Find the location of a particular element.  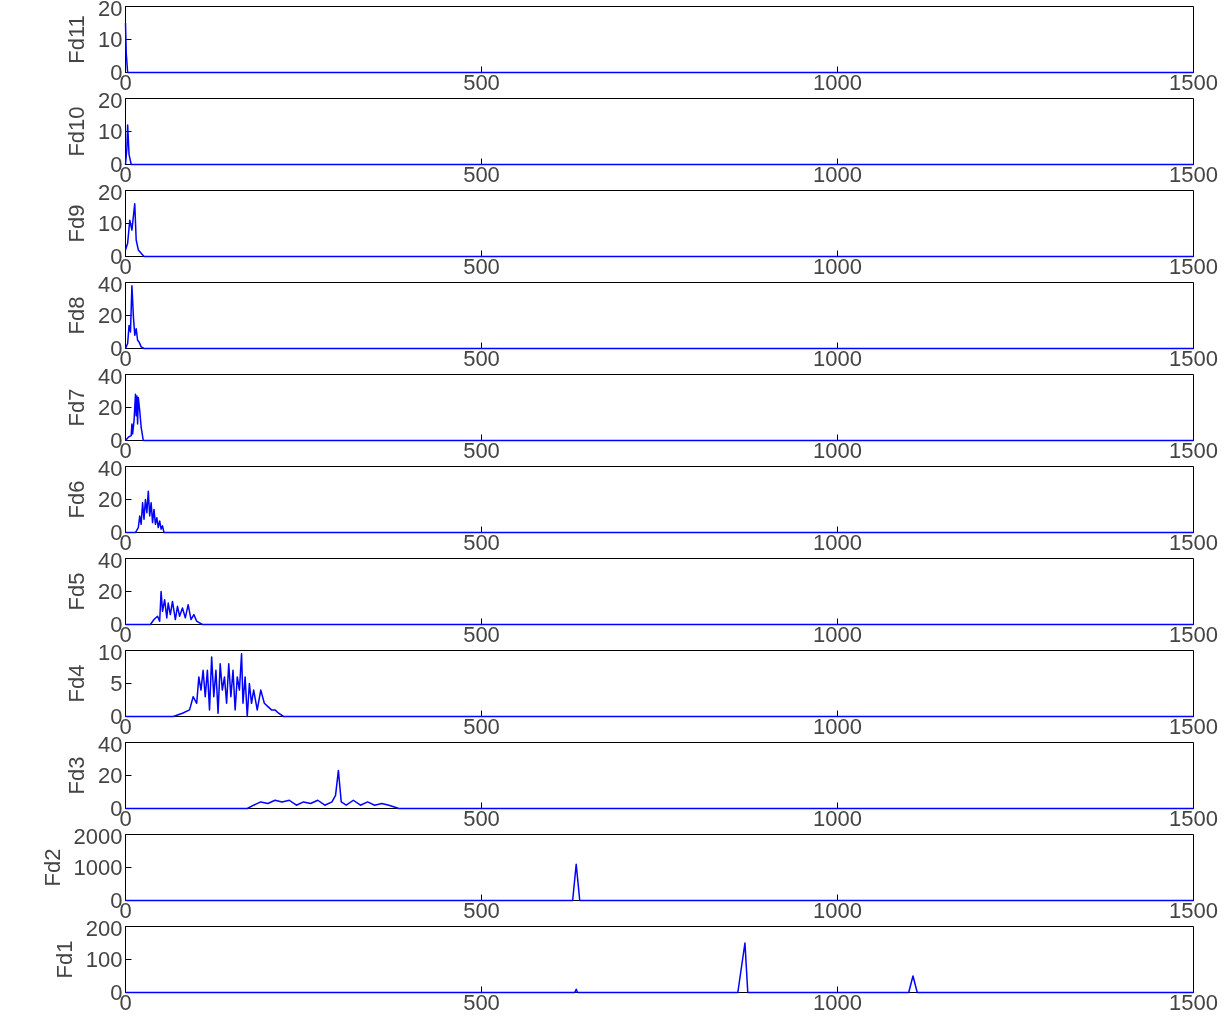

y-axis-title: Fd4 is located at coordinates (77, 683).